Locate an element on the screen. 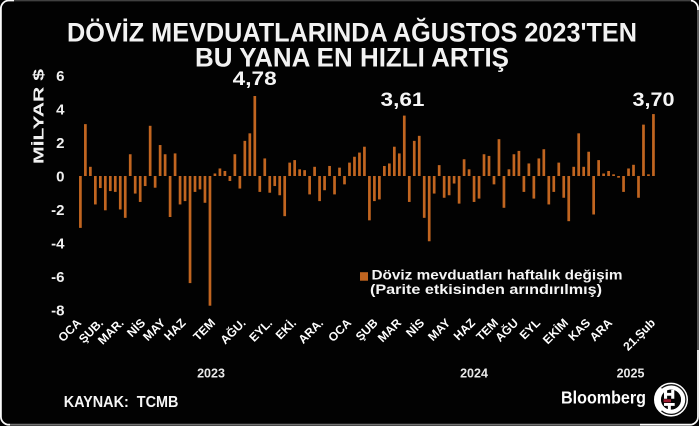  svg-text: 0 is located at coordinates (60, 176).